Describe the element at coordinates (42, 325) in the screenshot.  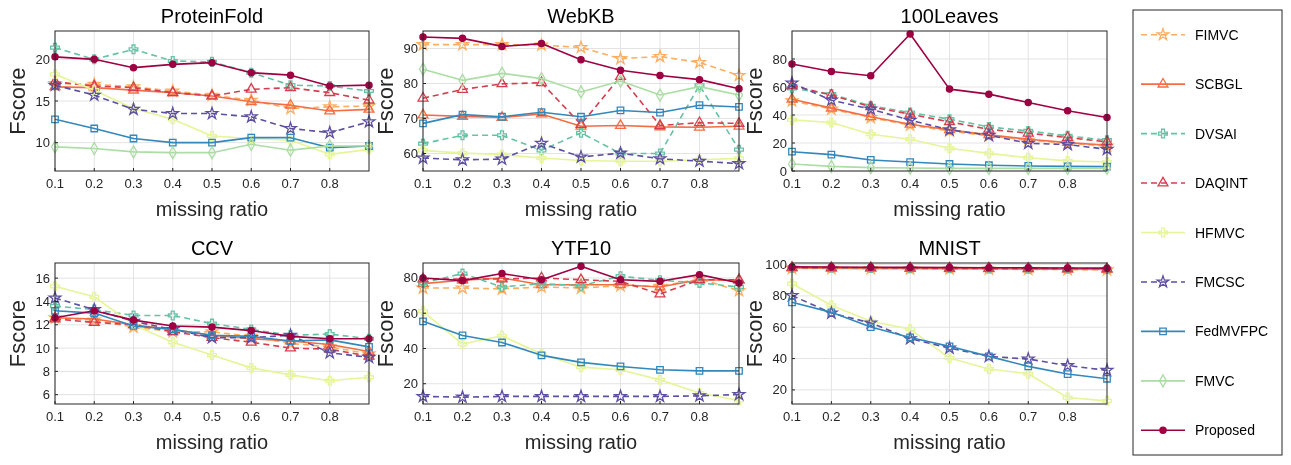
I see `y-tick-label: 12` at that location.